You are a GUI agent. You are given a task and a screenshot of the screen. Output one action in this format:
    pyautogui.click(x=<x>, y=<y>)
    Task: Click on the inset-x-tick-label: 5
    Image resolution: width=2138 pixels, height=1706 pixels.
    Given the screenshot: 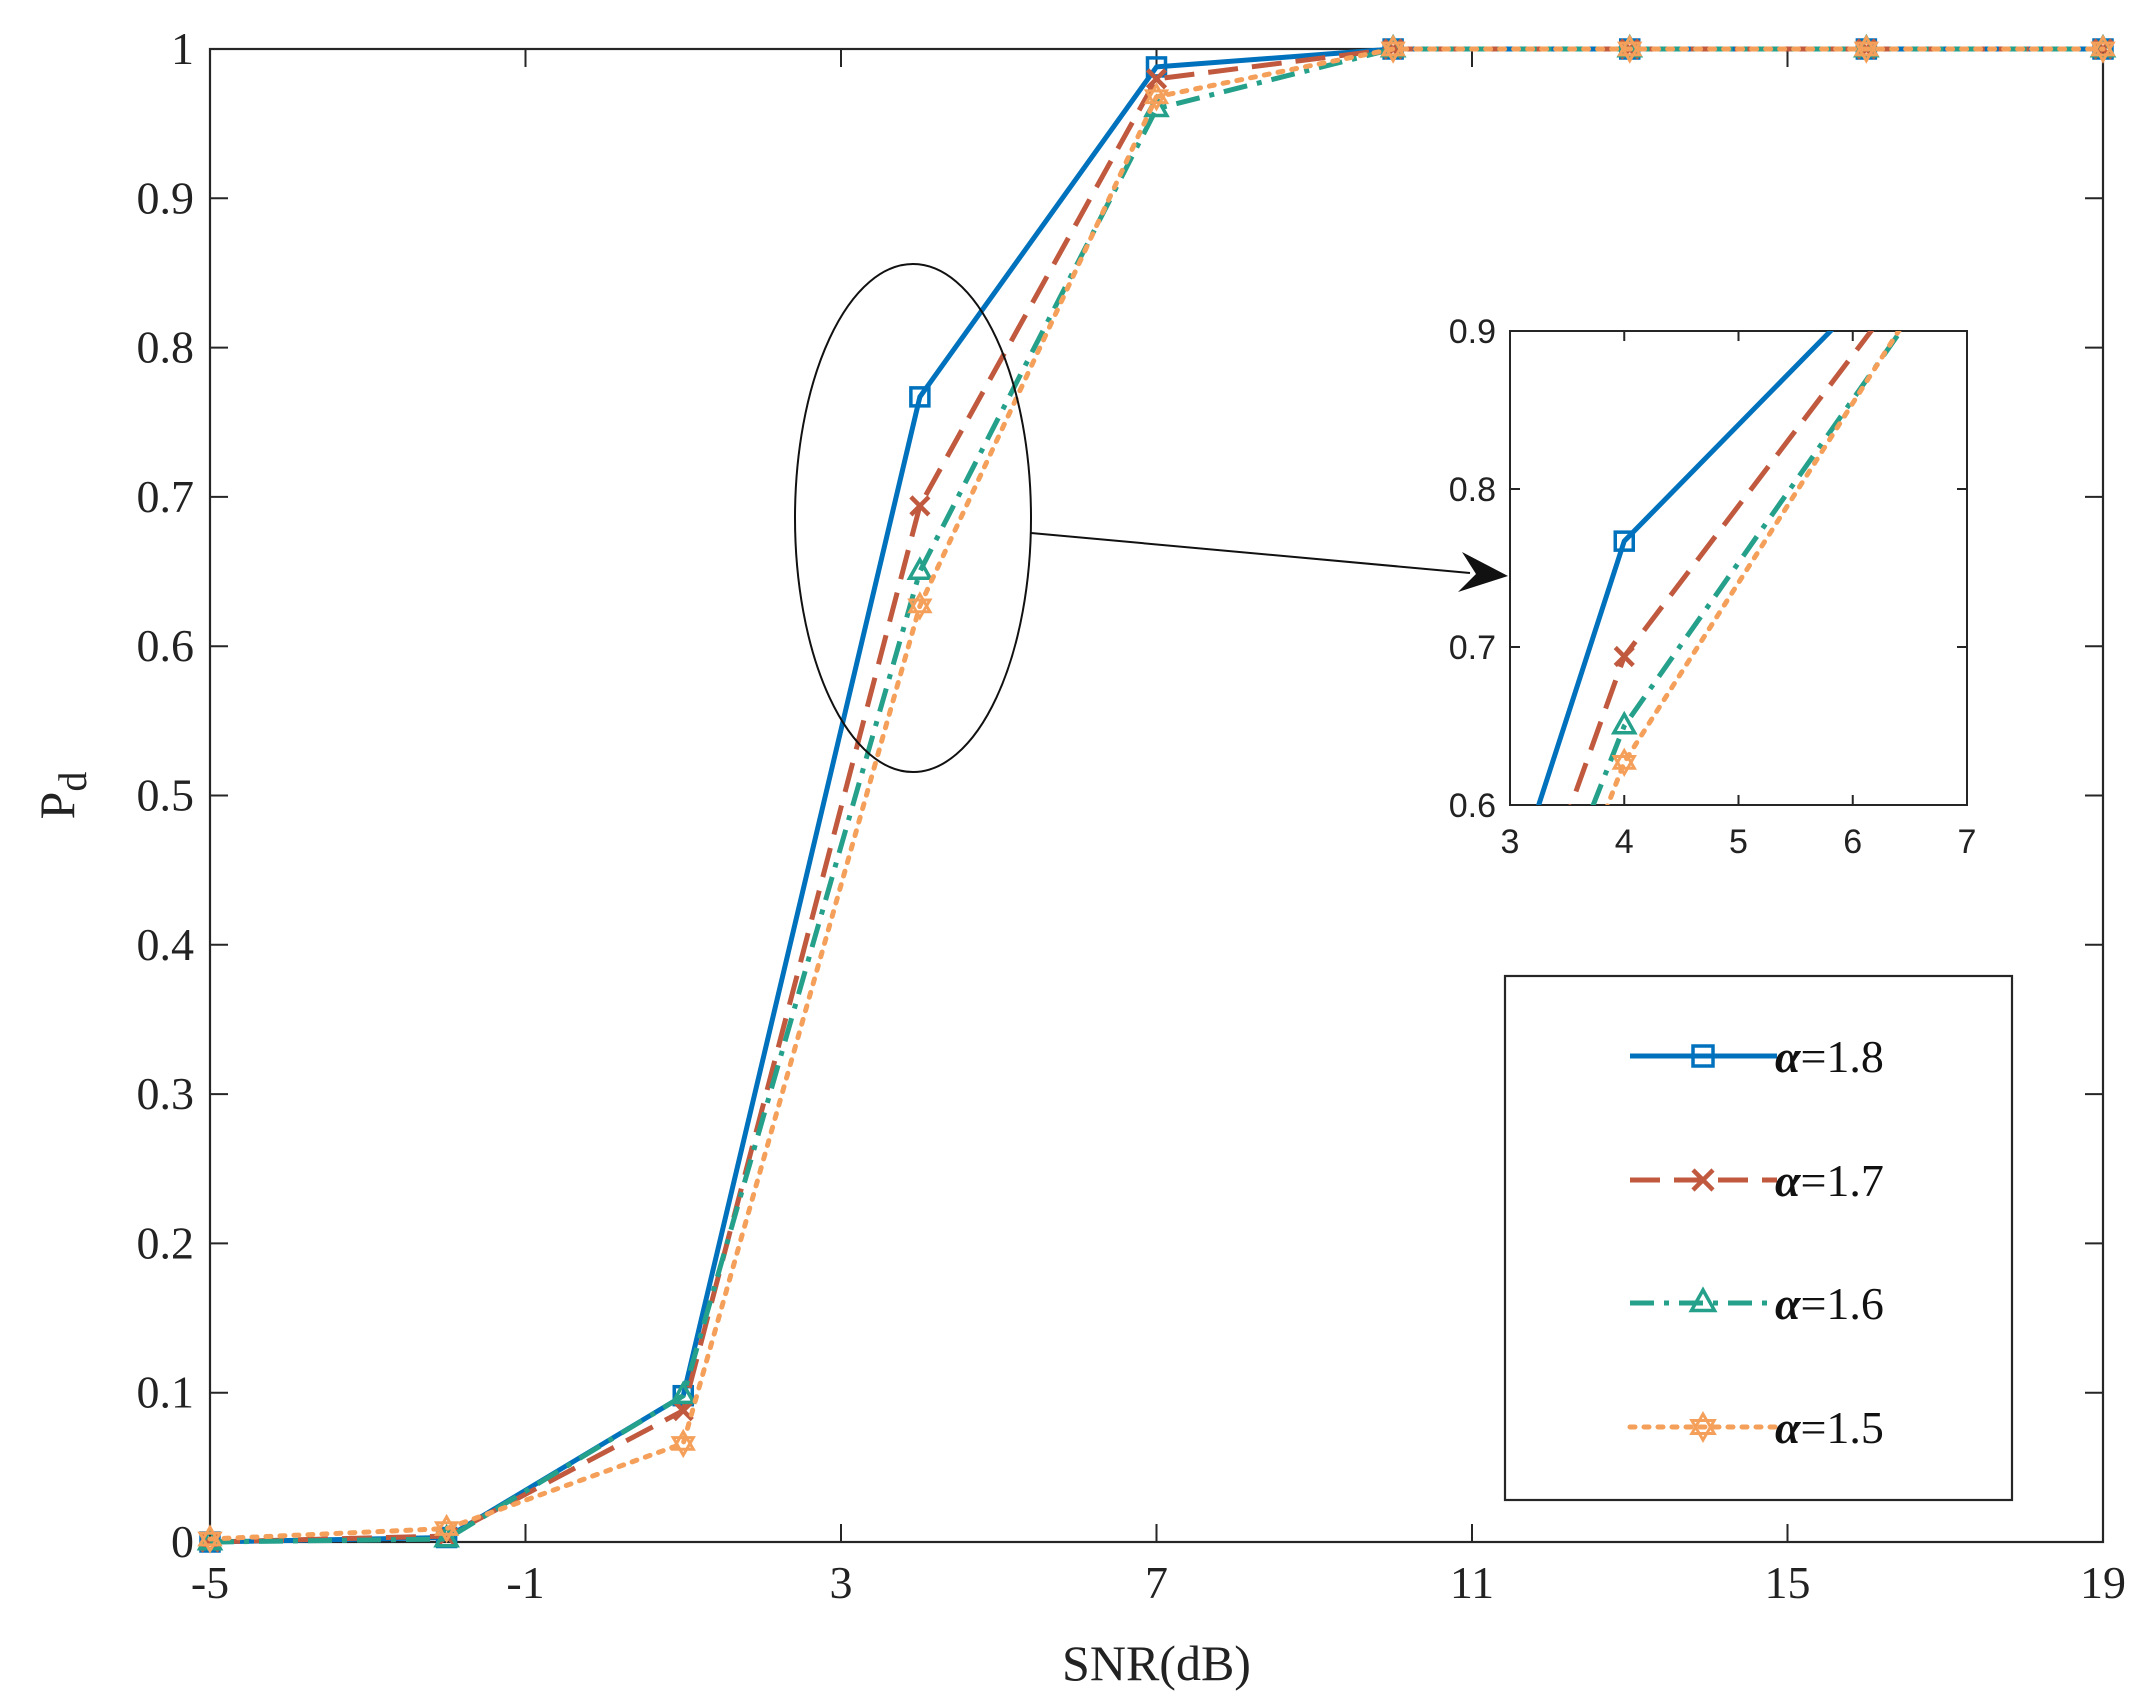 What is the action you would take?
    pyautogui.click(x=1738, y=842)
    